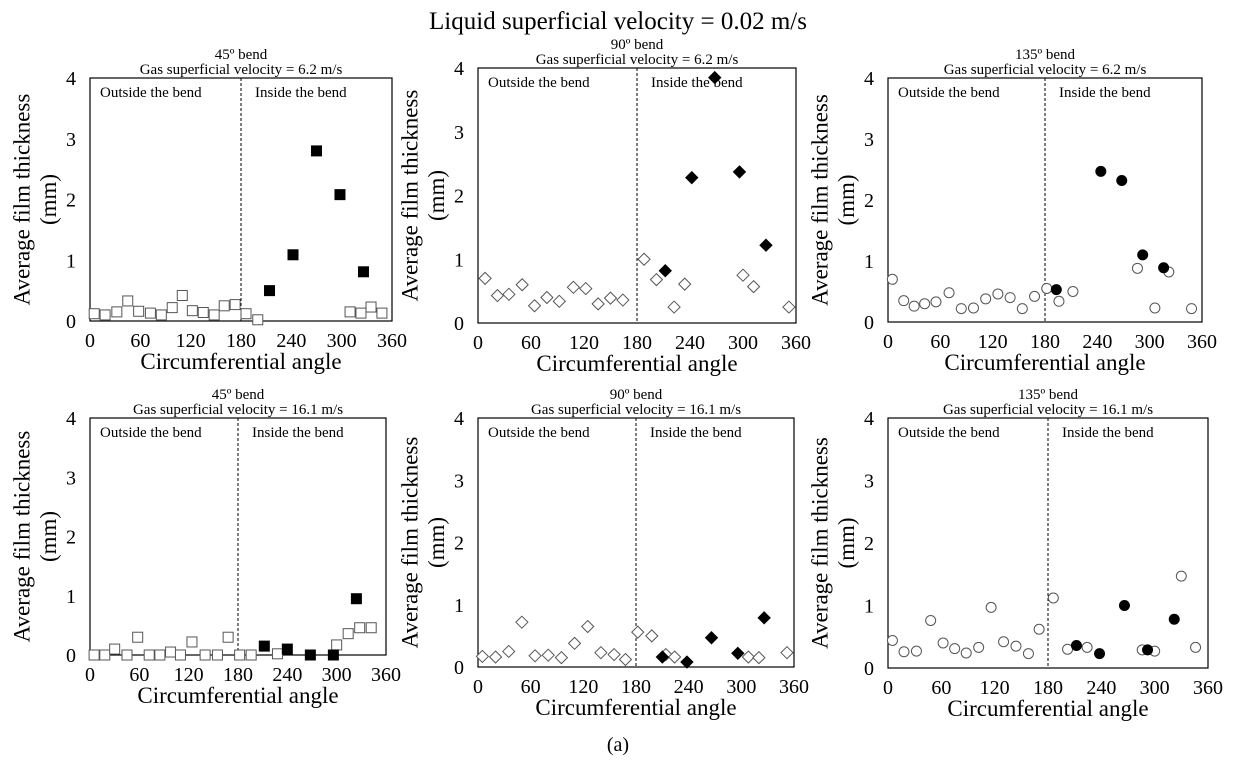 This screenshot has width=1236, height=760. What do you see at coordinates (337, 675) in the screenshot?
I see `x-tick-label: 300` at bounding box center [337, 675].